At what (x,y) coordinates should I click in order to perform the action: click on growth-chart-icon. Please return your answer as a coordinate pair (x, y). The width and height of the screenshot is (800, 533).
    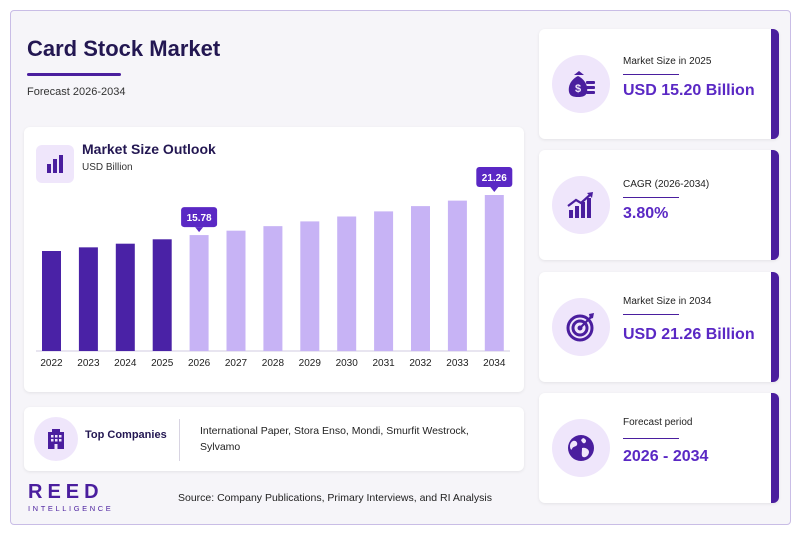
    Looking at the image, I should click on (581, 205).